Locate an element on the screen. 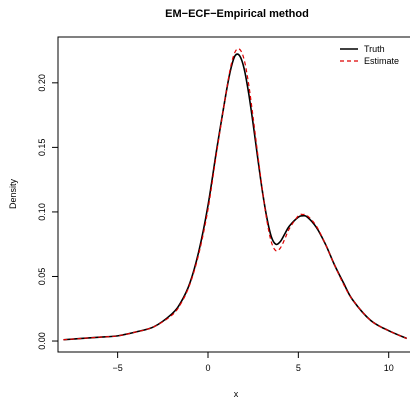  y-tick-label: 0.10 is located at coordinates (42, 212).